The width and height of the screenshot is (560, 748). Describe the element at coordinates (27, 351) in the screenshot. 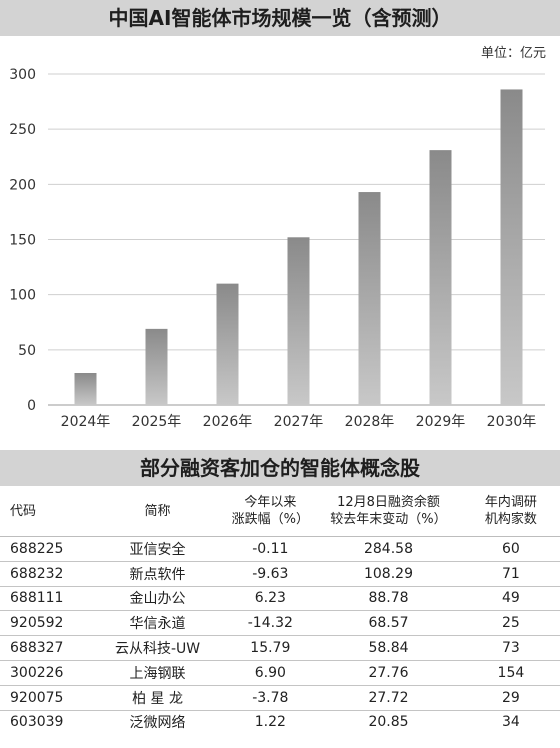

I see `y-tick-label: 50` at that location.